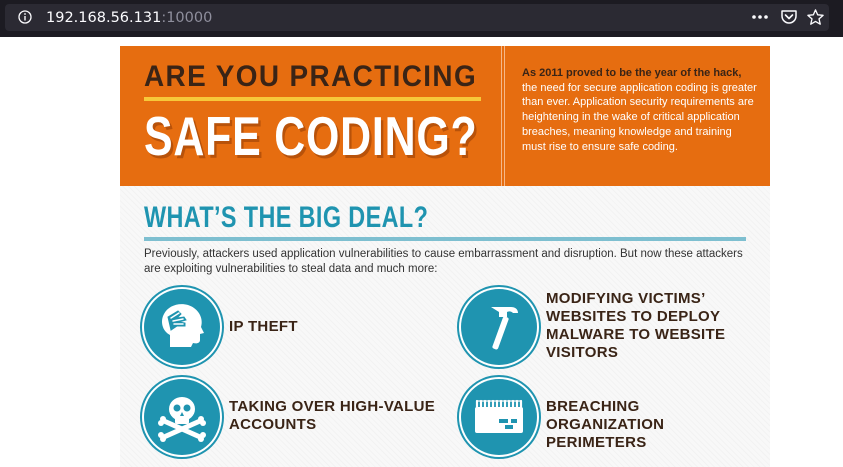 The image size is (843, 467). What do you see at coordinates (187, 18) in the screenshot?
I see `url-port: :10000` at bounding box center [187, 18].